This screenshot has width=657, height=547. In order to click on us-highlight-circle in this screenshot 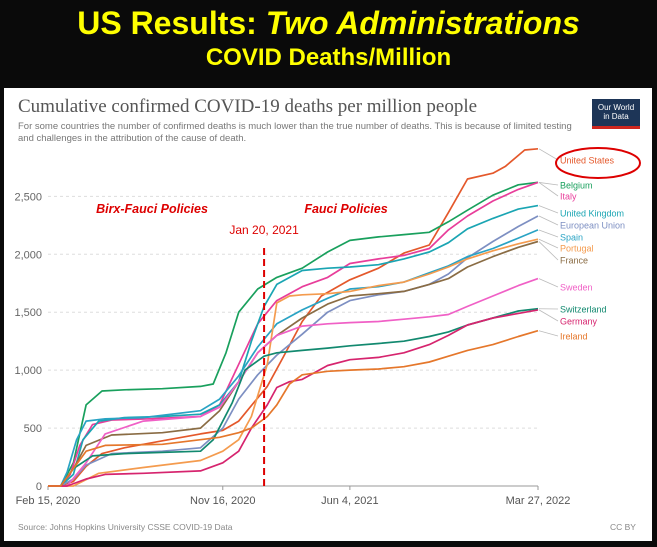, I will do `click(598, 163)`.